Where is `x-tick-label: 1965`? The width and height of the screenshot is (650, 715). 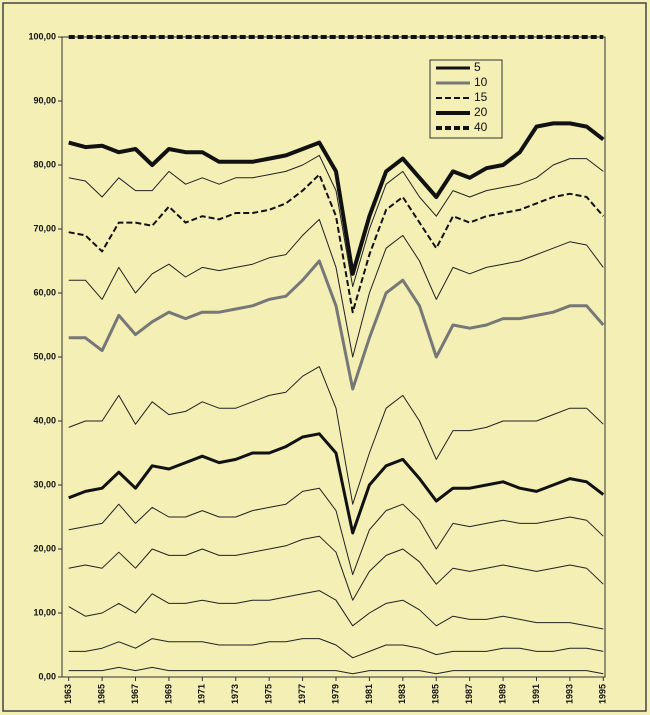 x-tick-label: 1965 is located at coordinates (101, 694).